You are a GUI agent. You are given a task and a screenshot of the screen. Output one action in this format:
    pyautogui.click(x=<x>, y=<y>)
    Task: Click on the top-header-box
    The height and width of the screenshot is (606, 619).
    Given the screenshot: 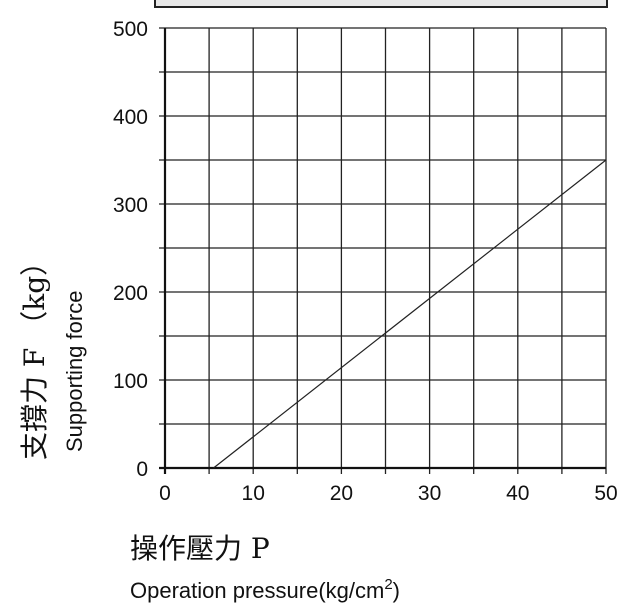 What is the action you would take?
    pyautogui.click(x=381, y=4)
    